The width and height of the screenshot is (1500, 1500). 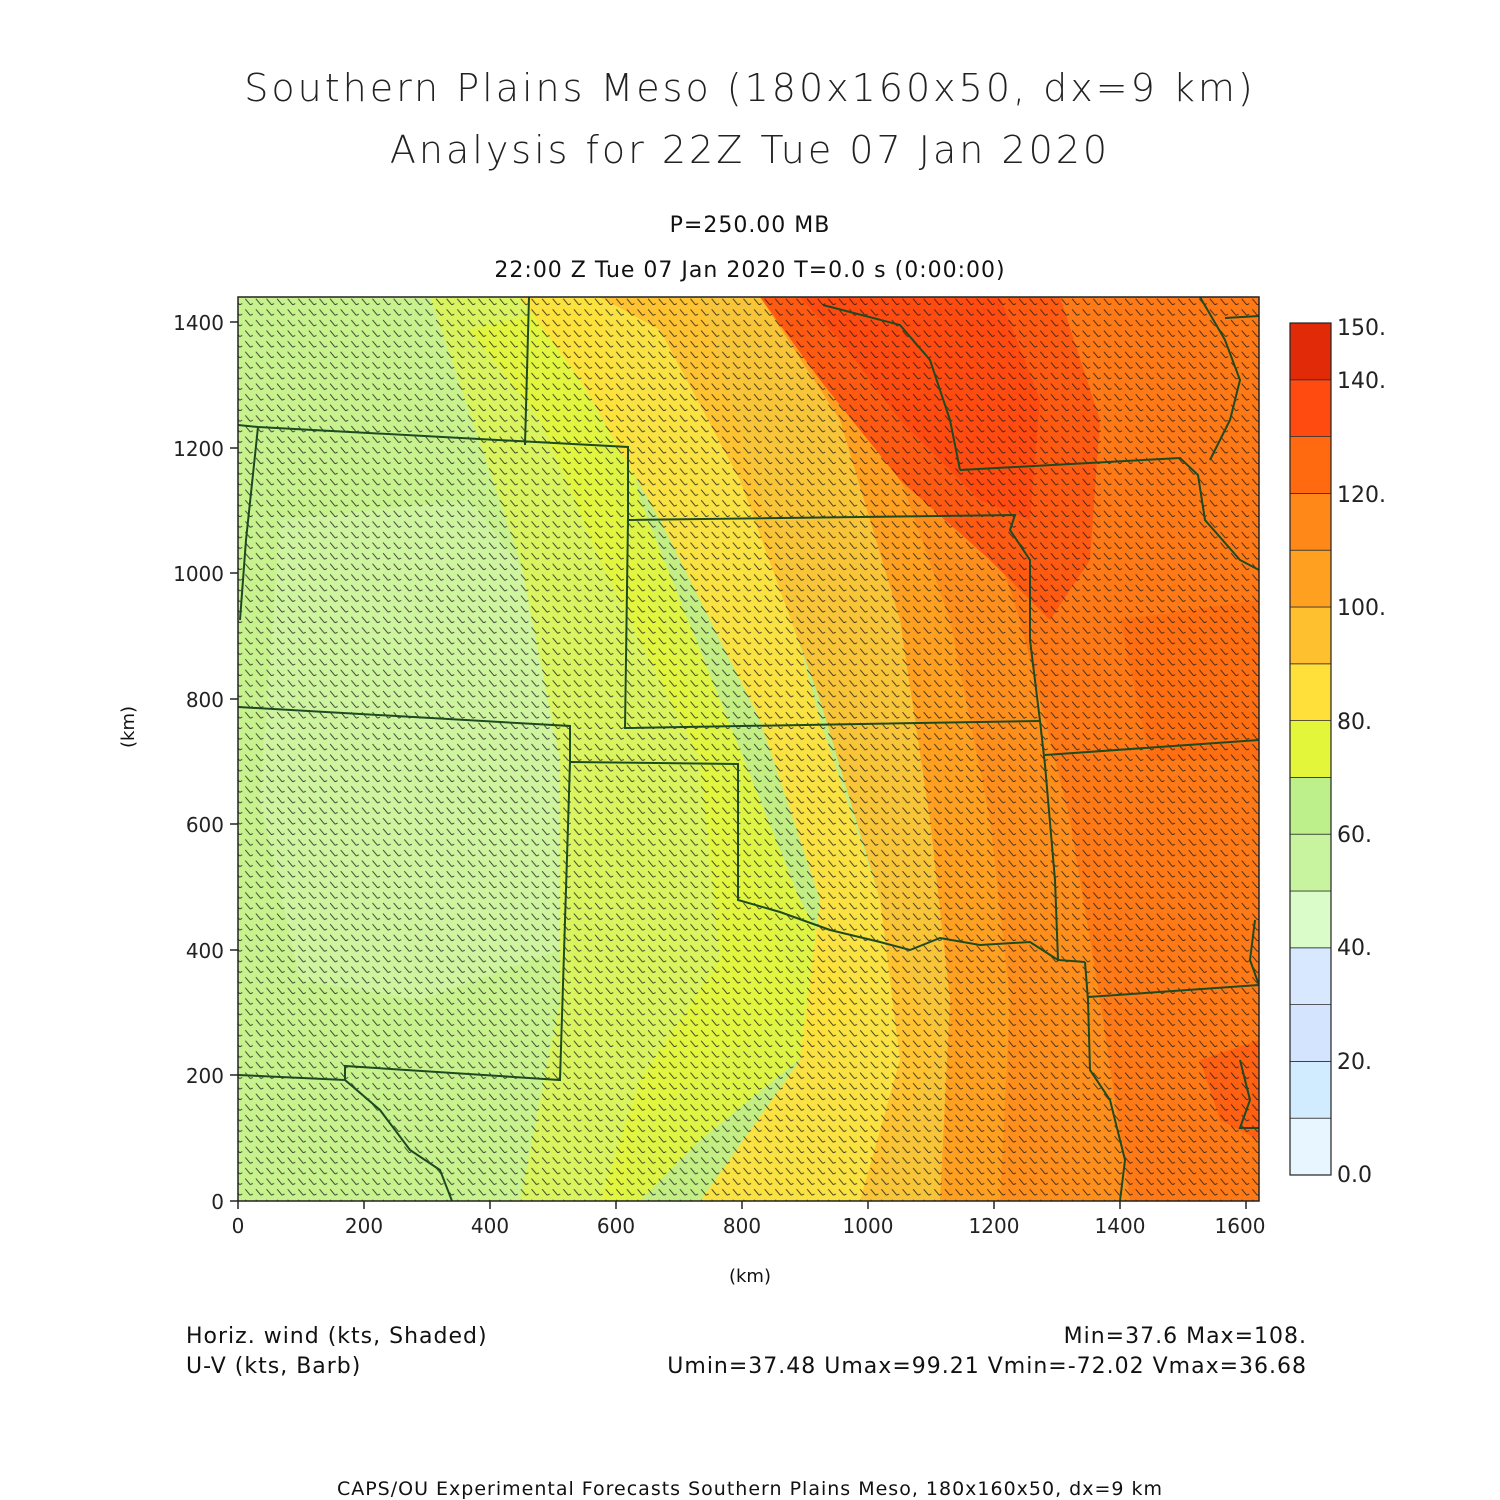 I want to click on pressure-level-label: P=250.00 MB, so click(x=750, y=225).